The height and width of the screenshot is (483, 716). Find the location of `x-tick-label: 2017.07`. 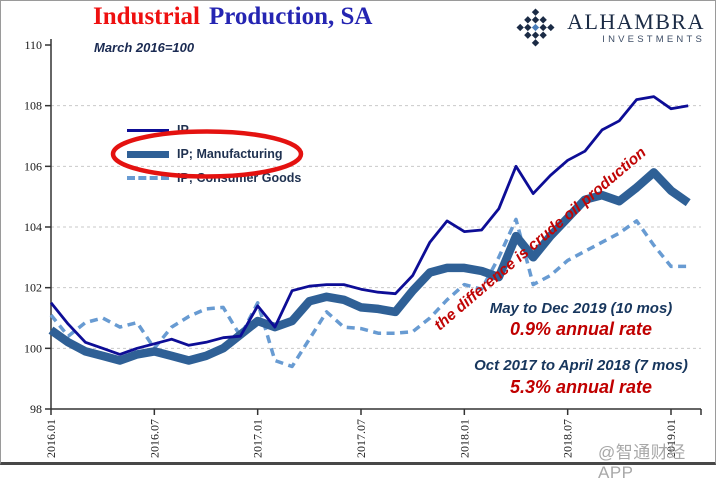

x-tick-label: 2017.07 is located at coordinates (361, 438).